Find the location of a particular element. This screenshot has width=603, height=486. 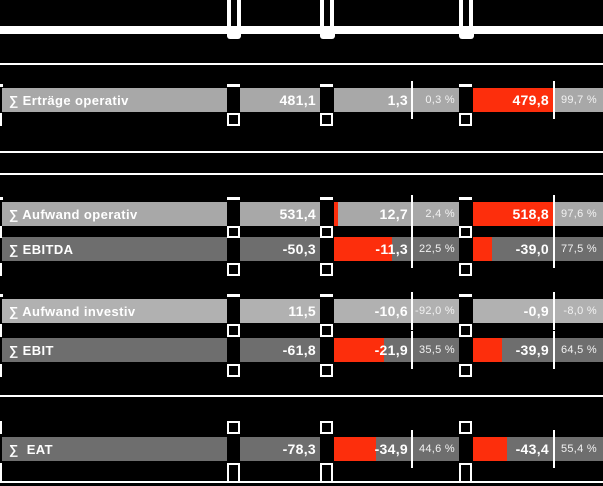

label-cell: ∑ Erträge operativ is located at coordinates (114, 100).